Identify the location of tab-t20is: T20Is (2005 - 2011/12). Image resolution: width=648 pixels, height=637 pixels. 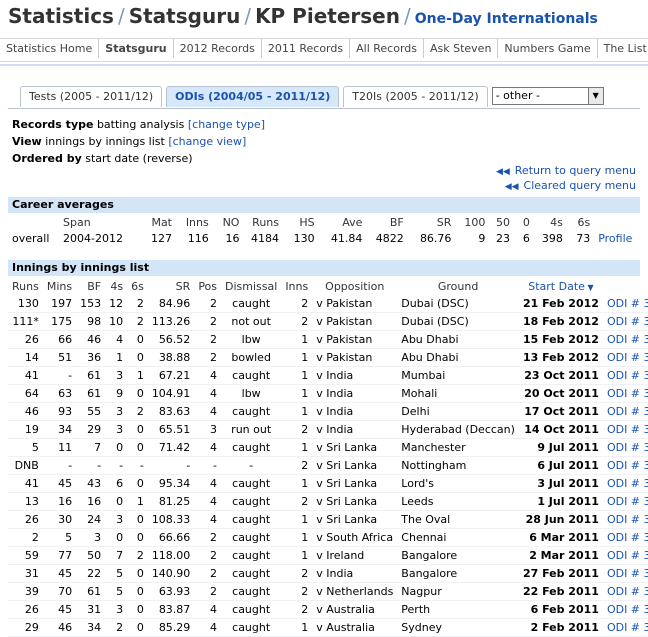
(415, 96).